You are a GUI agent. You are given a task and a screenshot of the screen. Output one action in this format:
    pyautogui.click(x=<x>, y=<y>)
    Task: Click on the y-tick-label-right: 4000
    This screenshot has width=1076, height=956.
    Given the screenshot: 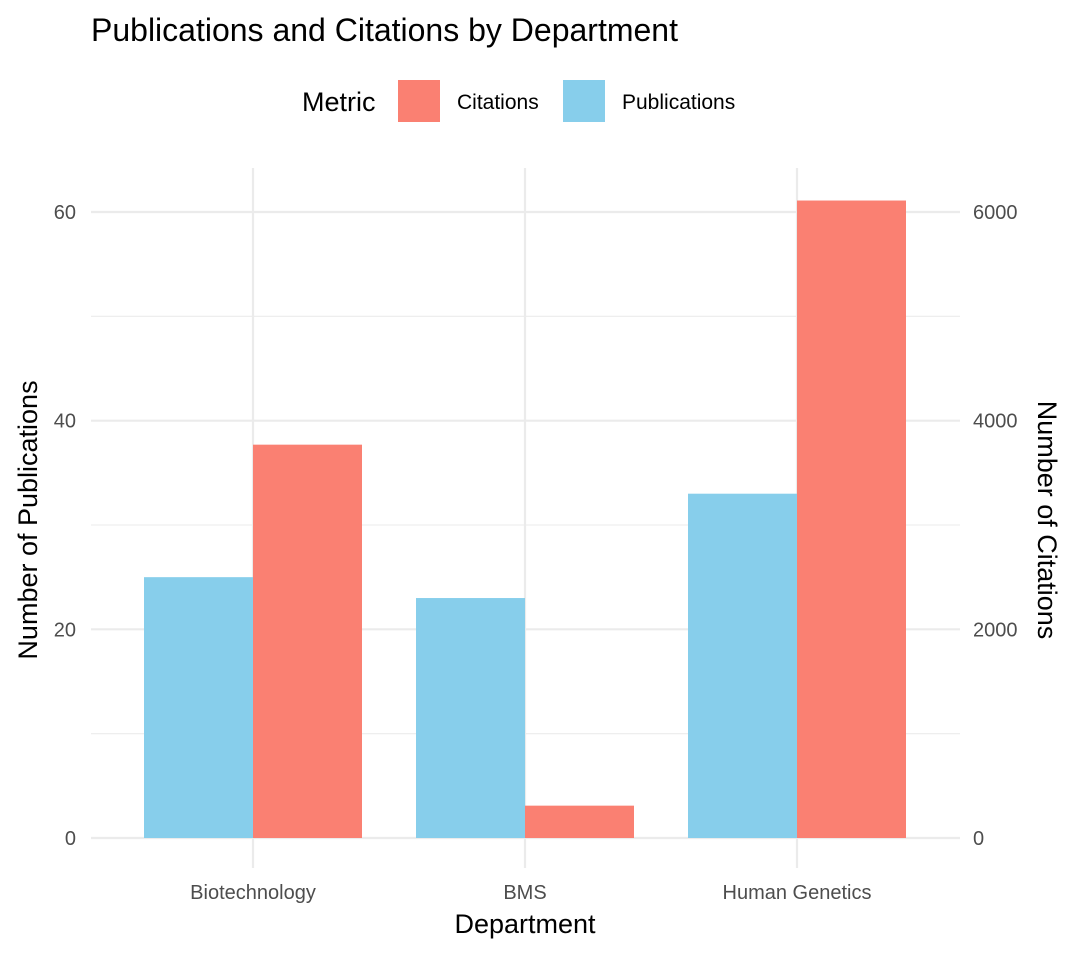 What is the action you would take?
    pyautogui.click(x=995, y=422)
    